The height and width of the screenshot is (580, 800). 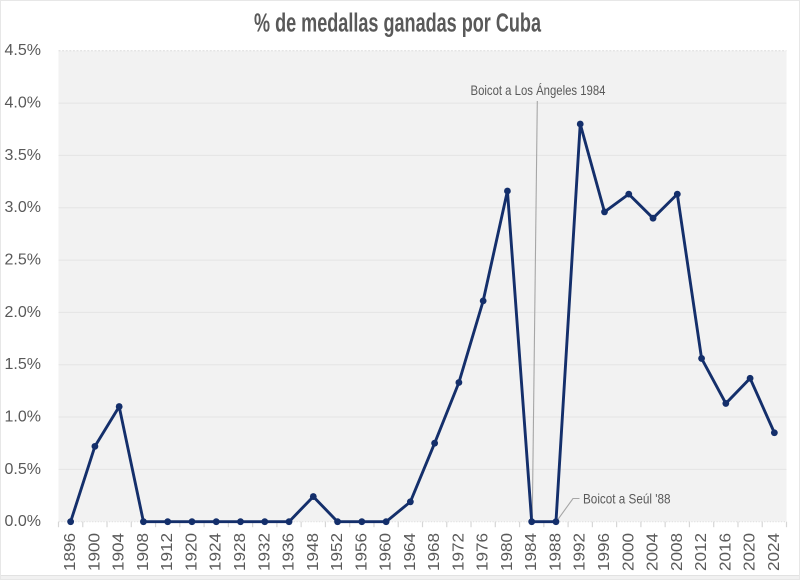 What do you see at coordinates (240, 552) in the screenshot?
I see `svg-text: 1928` at bounding box center [240, 552].